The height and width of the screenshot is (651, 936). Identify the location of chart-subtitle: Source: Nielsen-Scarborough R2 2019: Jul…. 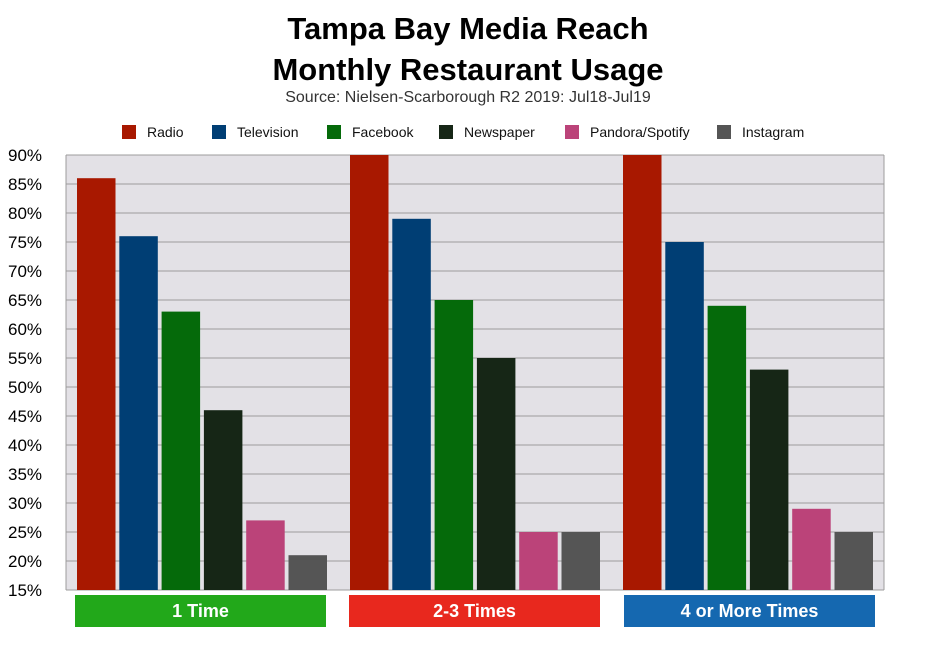
(468, 97).